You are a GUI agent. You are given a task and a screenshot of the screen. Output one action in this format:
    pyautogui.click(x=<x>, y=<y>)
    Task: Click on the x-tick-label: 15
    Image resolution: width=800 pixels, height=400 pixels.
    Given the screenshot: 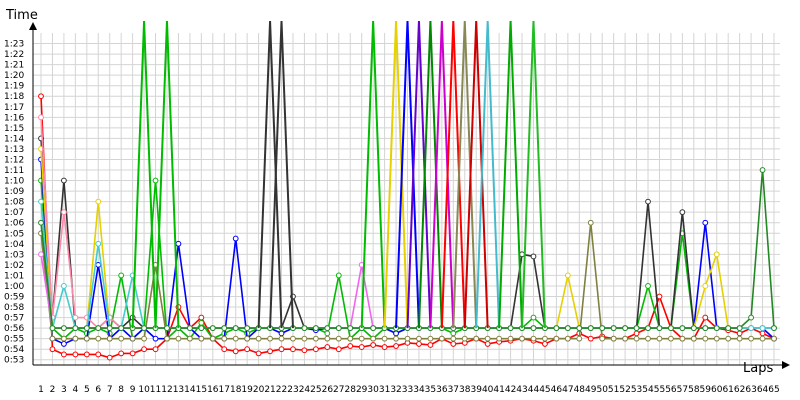 What is the action you would take?
    pyautogui.click(x=201, y=390)
    